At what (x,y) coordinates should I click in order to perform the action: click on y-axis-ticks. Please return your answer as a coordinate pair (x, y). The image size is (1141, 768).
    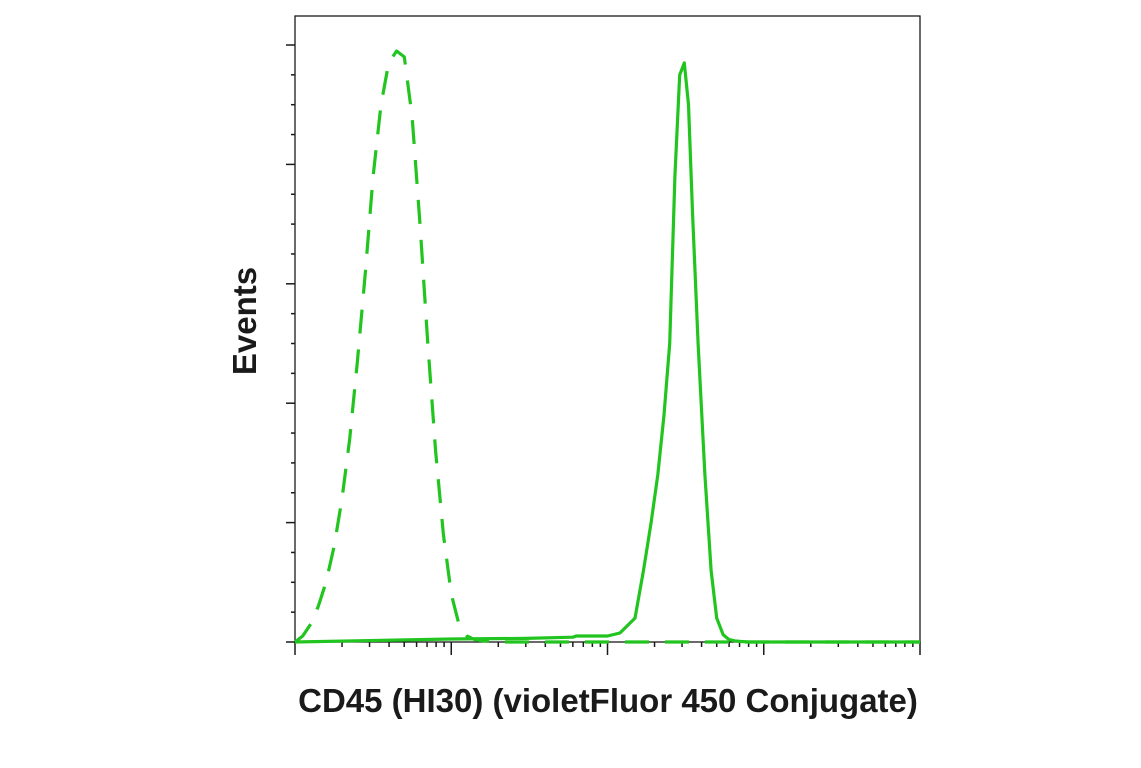
    Looking at the image, I should click on (290, 343).